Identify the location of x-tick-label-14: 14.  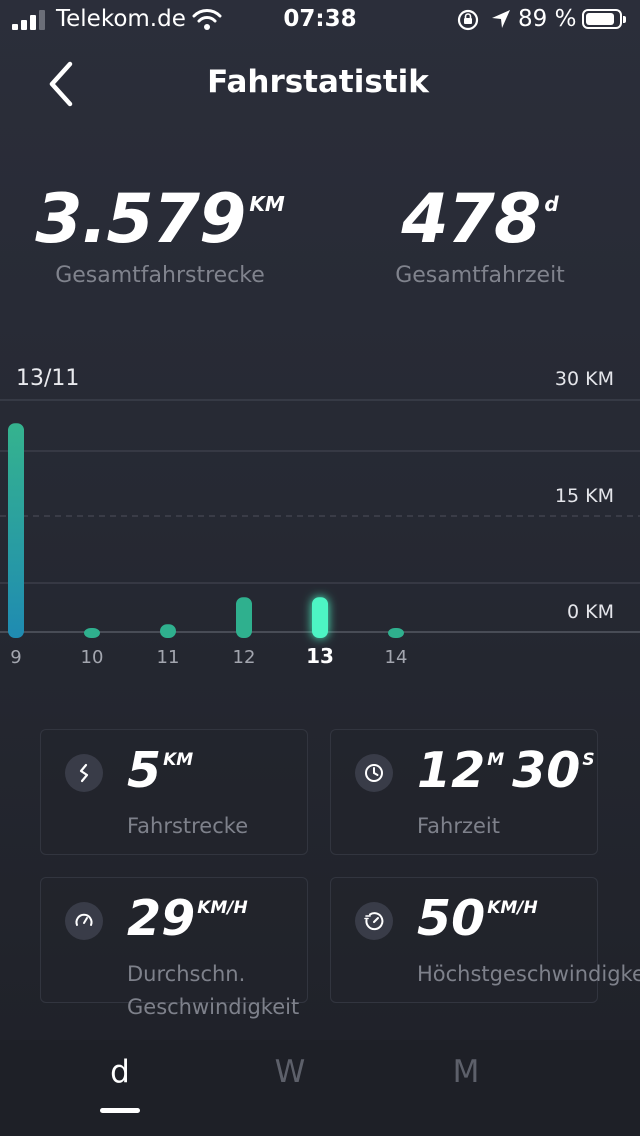
(396, 657).